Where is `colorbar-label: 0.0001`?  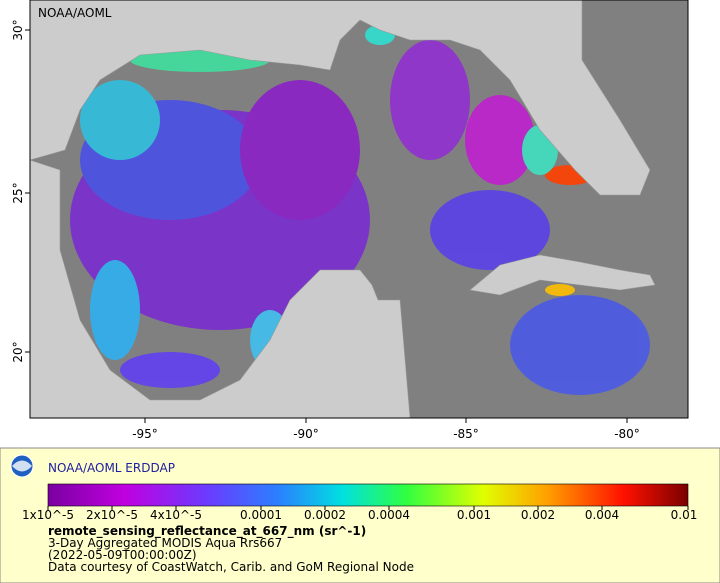 colorbar-label: 0.0001 is located at coordinates (261, 515).